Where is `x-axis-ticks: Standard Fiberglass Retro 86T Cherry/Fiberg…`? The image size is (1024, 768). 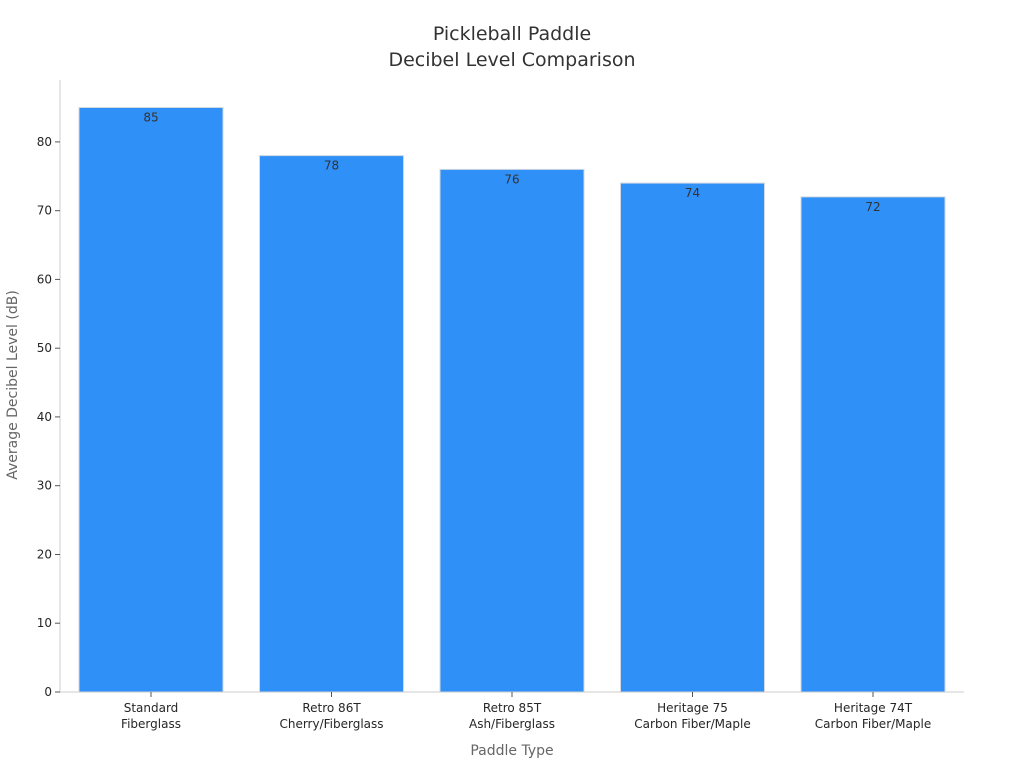
x-axis-ticks: Standard Fiberglass Retro 86T Cherry/Fiberg… is located at coordinates (526, 711).